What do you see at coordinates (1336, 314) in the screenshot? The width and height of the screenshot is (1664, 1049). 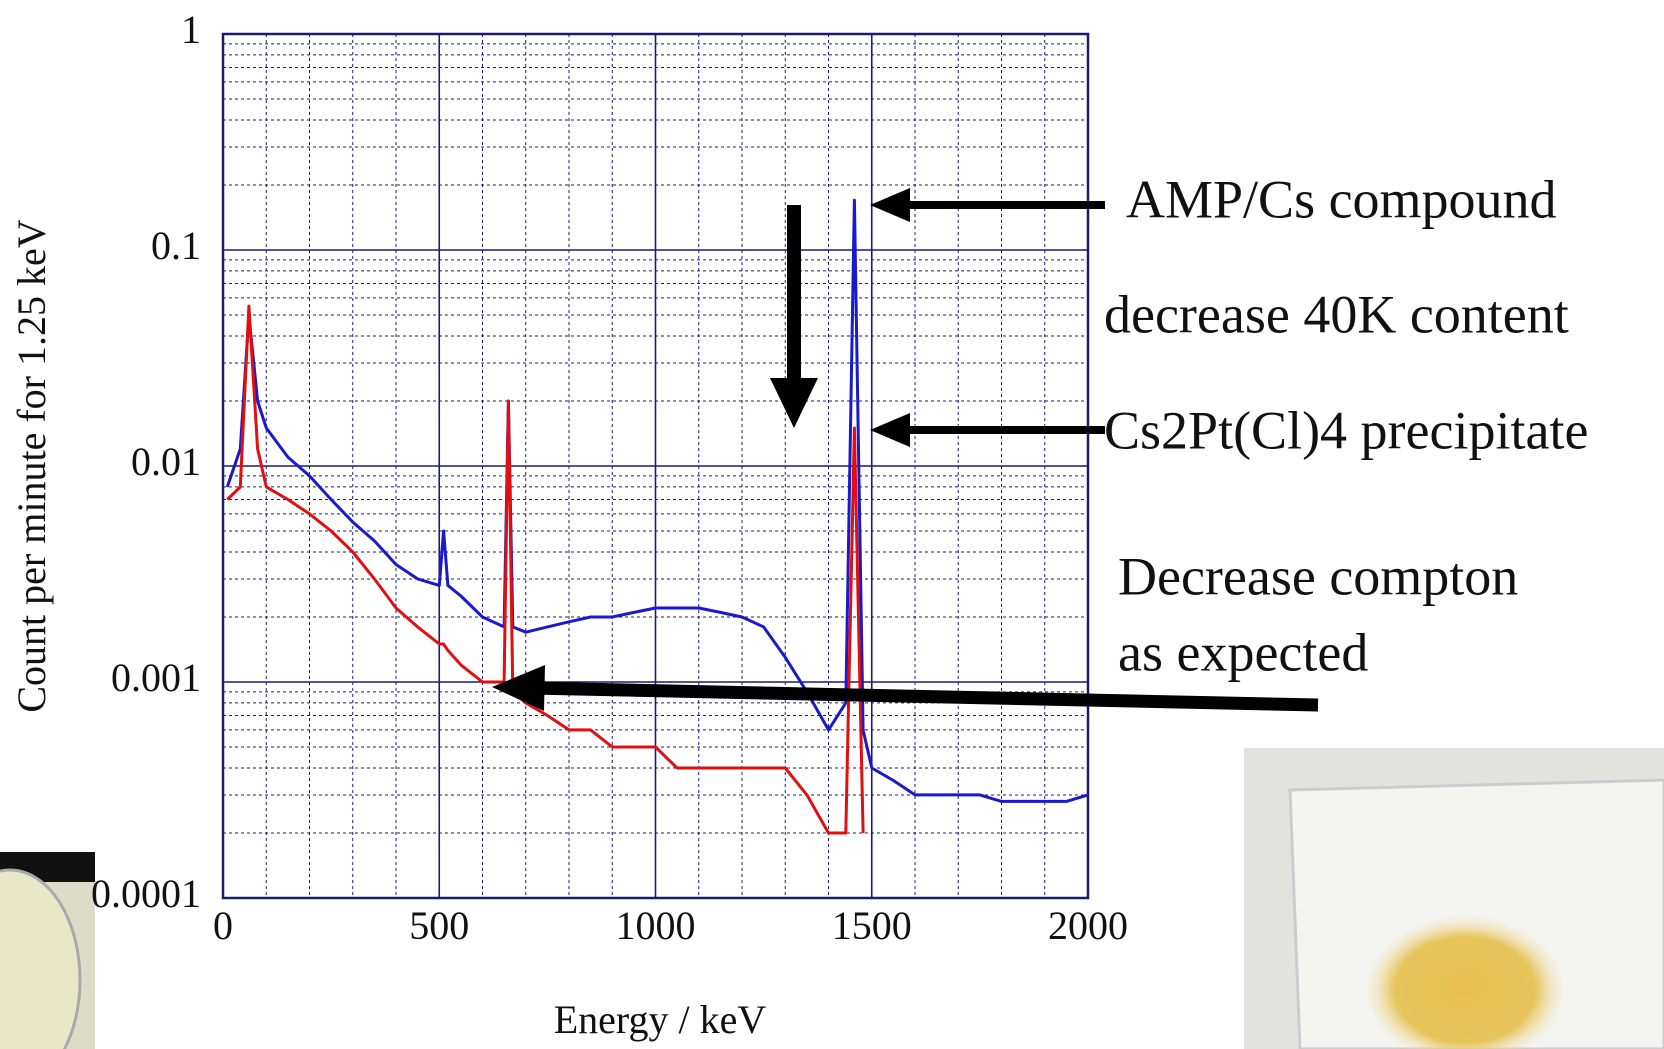 I see `annotation: decrease 40K content` at bounding box center [1336, 314].